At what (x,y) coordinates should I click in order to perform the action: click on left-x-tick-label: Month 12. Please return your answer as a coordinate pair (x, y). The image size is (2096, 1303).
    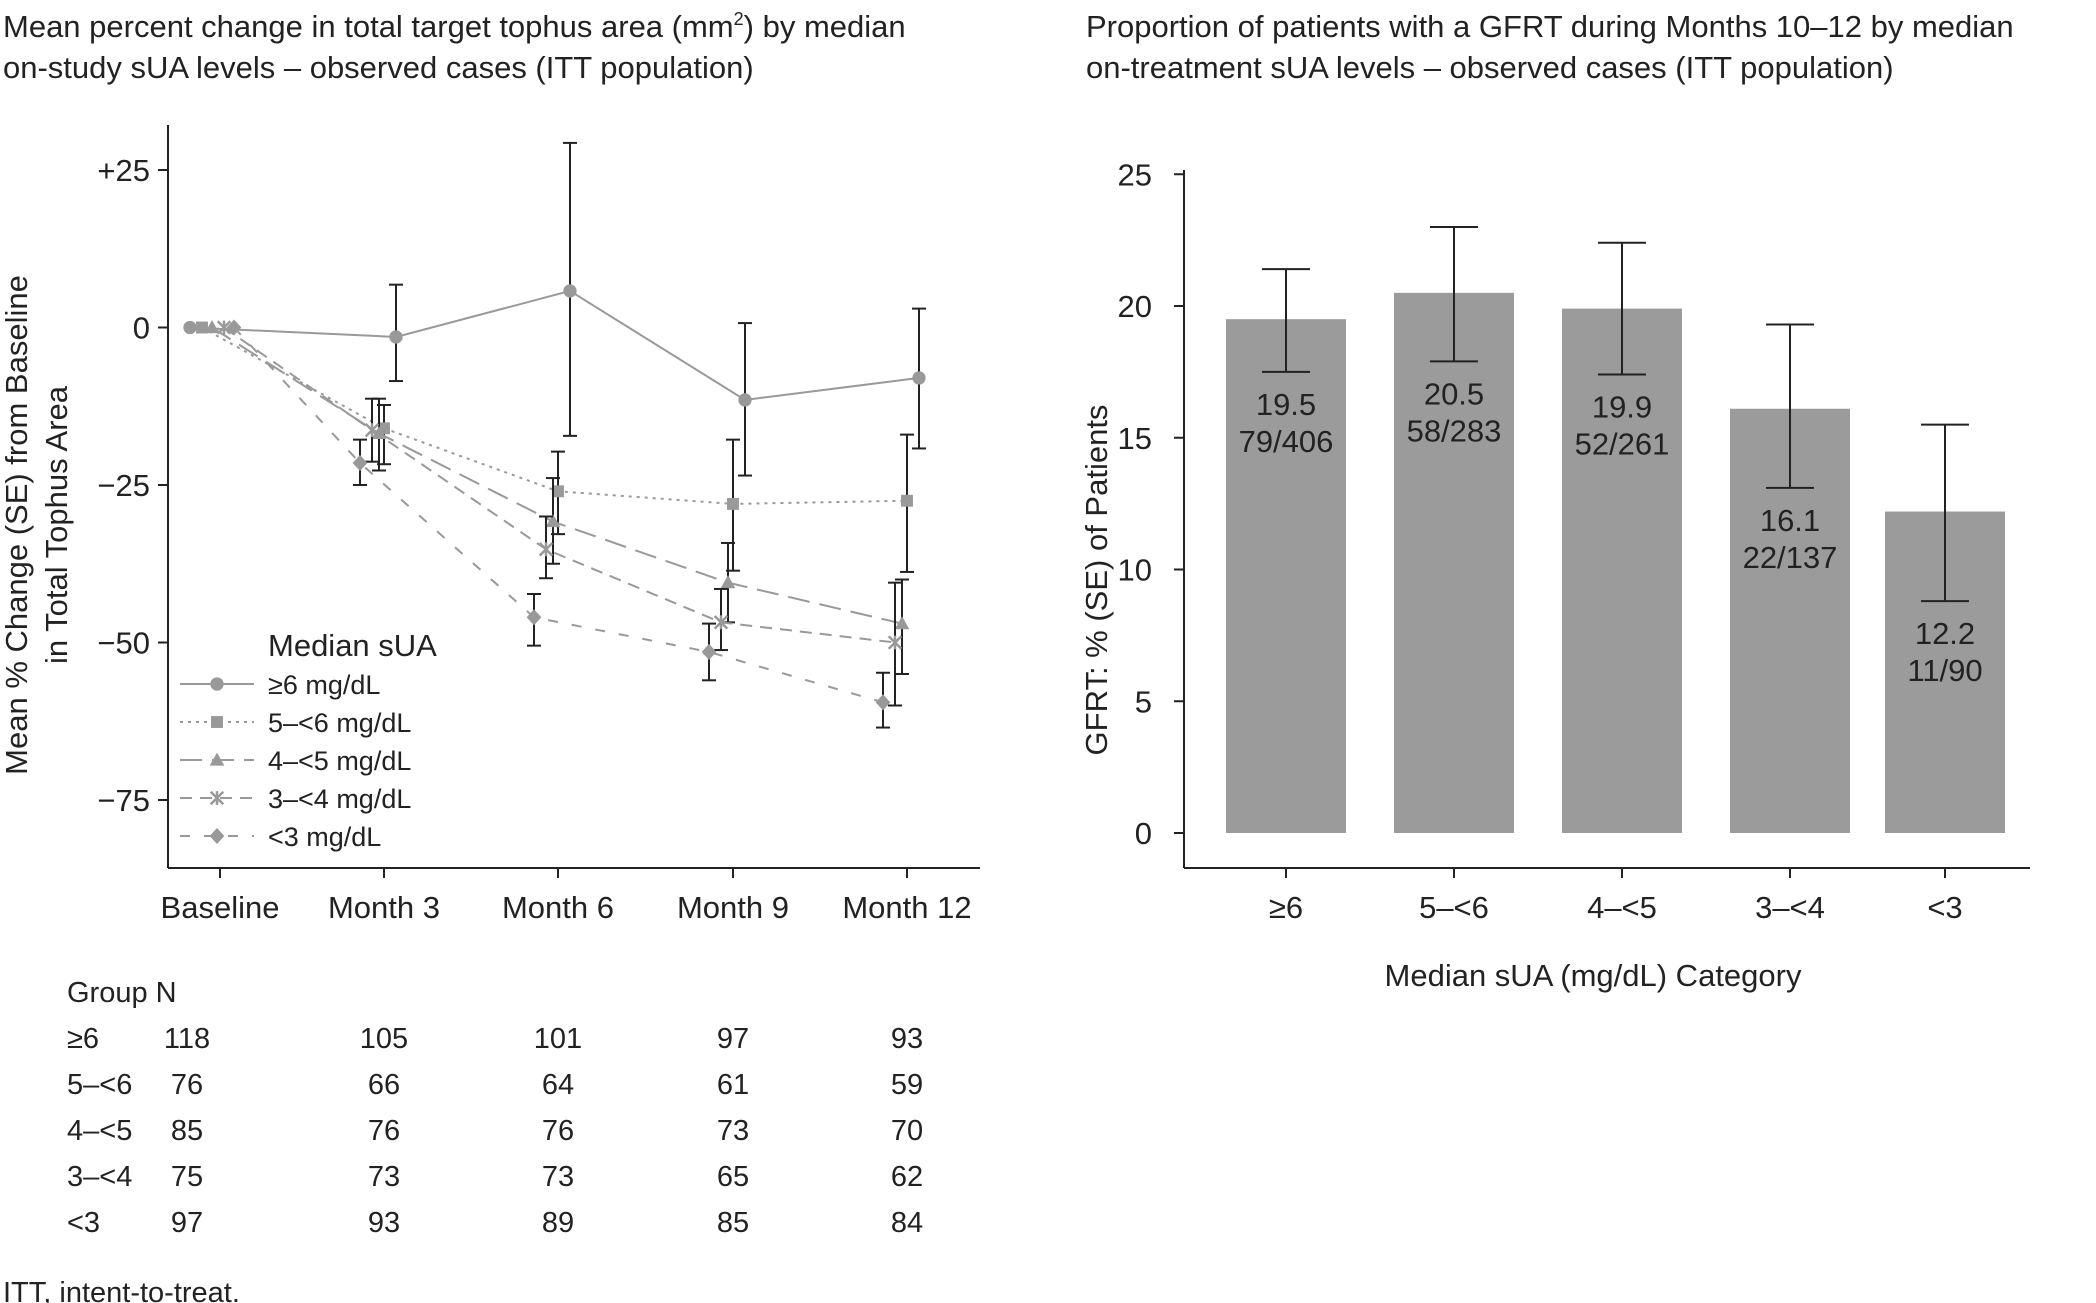
    Looking at the image, I should click on (906, 907).